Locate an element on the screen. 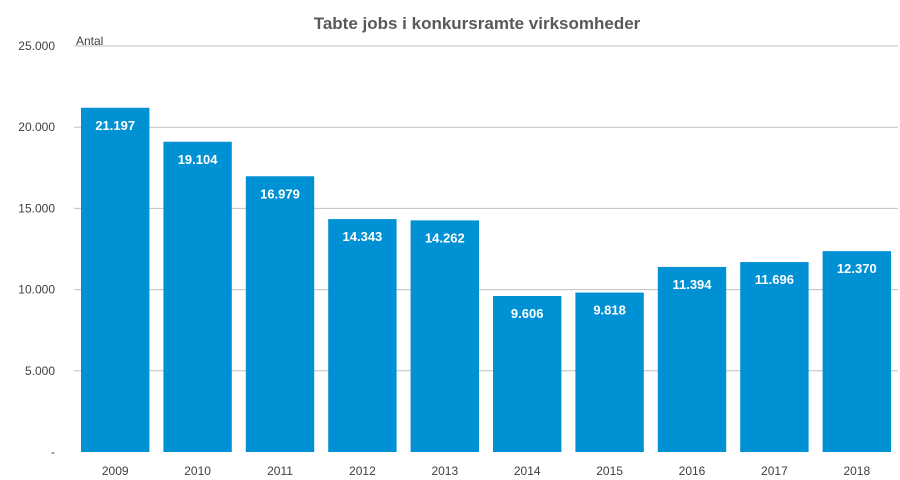 This screenshot has width=900, height=480. x-tick-label: 2014 is located at coordinates (527, 471).